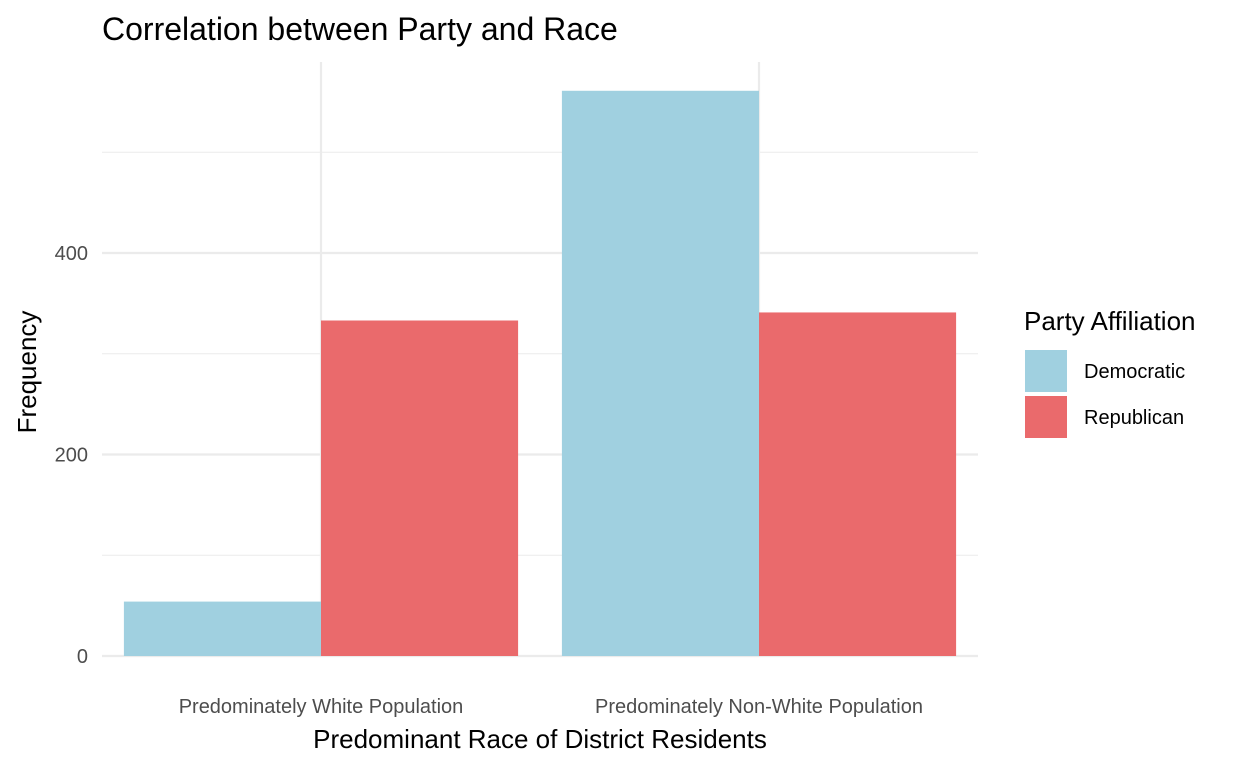 This screenshot has height=768, width=1248. What do you see at coordinates (759, 707) in the screenshot?
I see `x-tick-label: Predominately Non-White Population` at bounding box center [759, 707].